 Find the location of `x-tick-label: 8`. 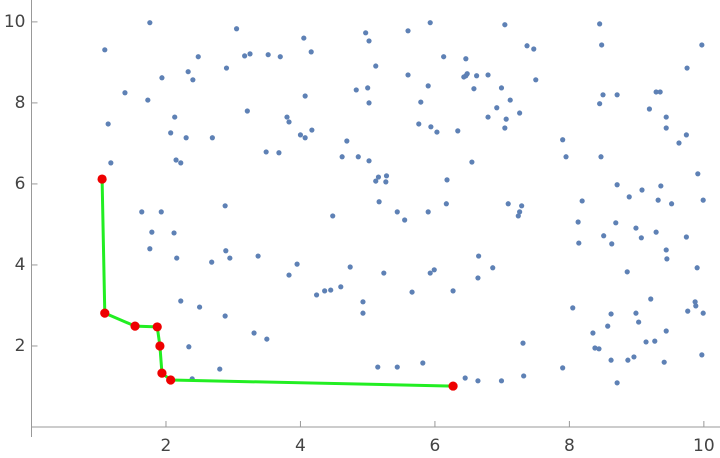

x-tick-label: 8 is located at coordinates (569, 446).